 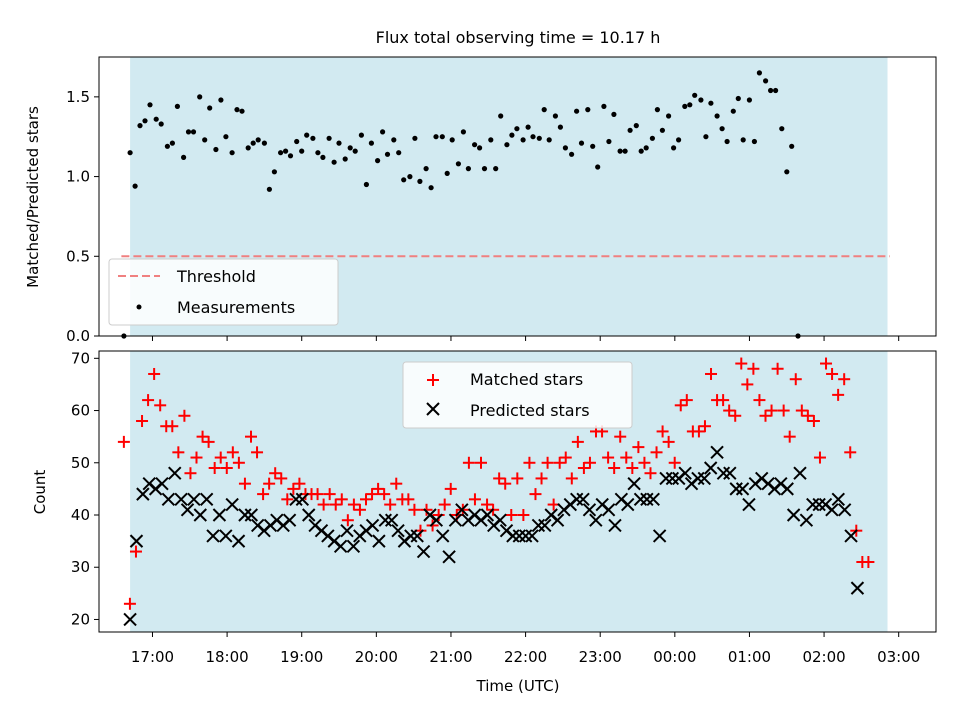 What do you see at coordinates (216, 276) in the screenshot?
I see `threshold-legend-label: Threshold` at bounding box center [216, 276].